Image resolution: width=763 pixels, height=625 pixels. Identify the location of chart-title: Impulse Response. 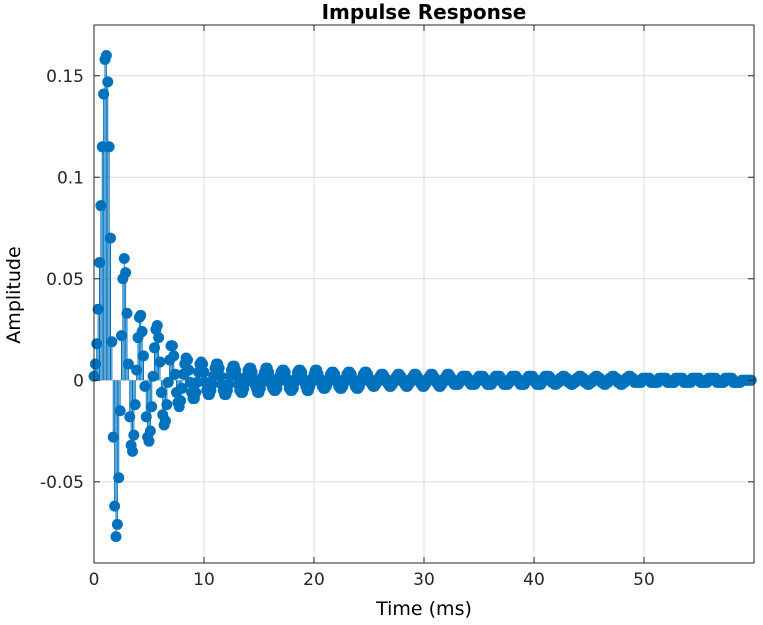
(424, 12).